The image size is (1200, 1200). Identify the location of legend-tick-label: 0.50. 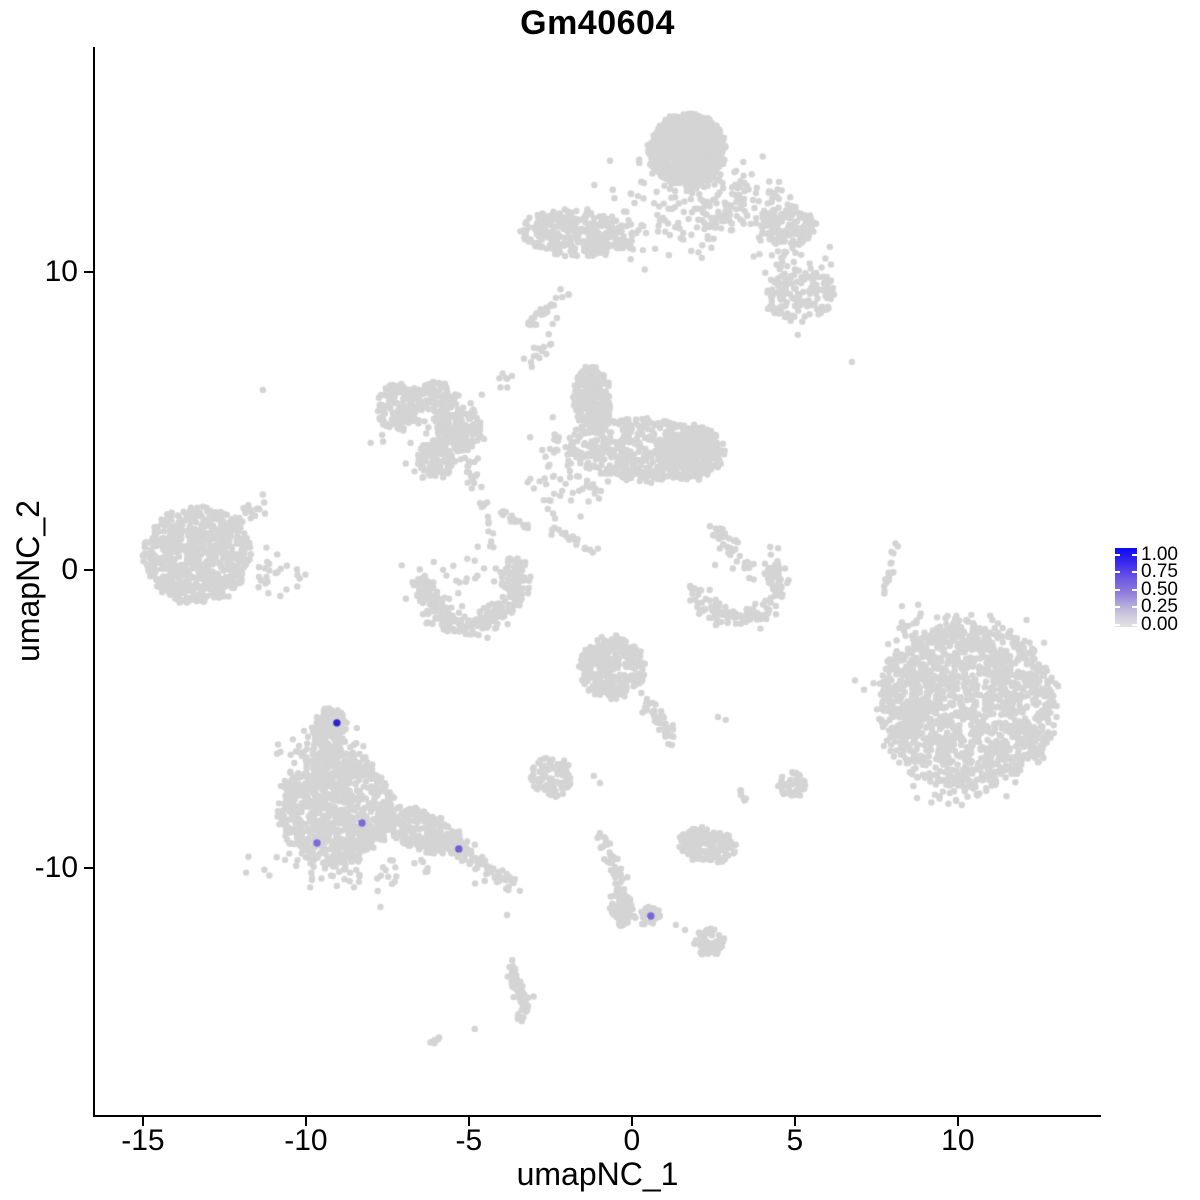
(1159, 589).